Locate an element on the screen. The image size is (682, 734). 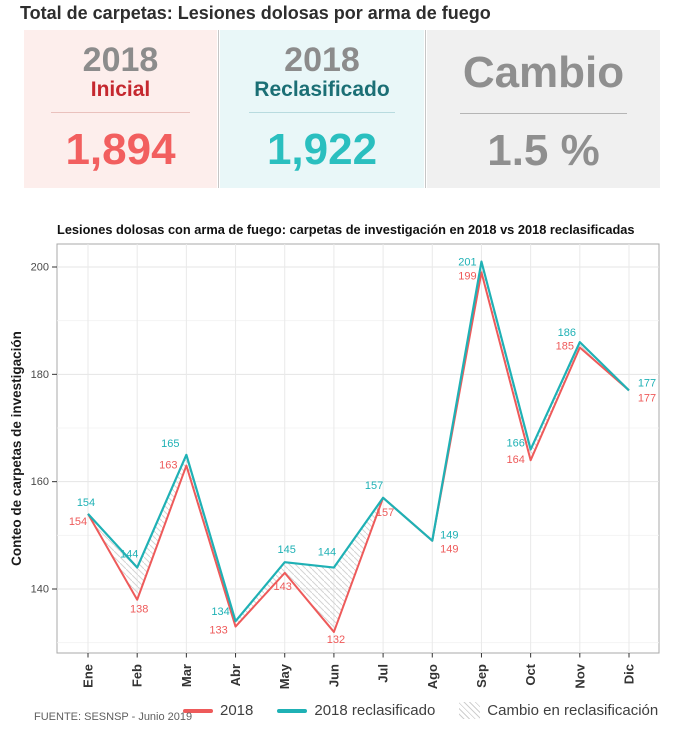
point-label-reclasificado: 166 is located at coordinates (515, 443).